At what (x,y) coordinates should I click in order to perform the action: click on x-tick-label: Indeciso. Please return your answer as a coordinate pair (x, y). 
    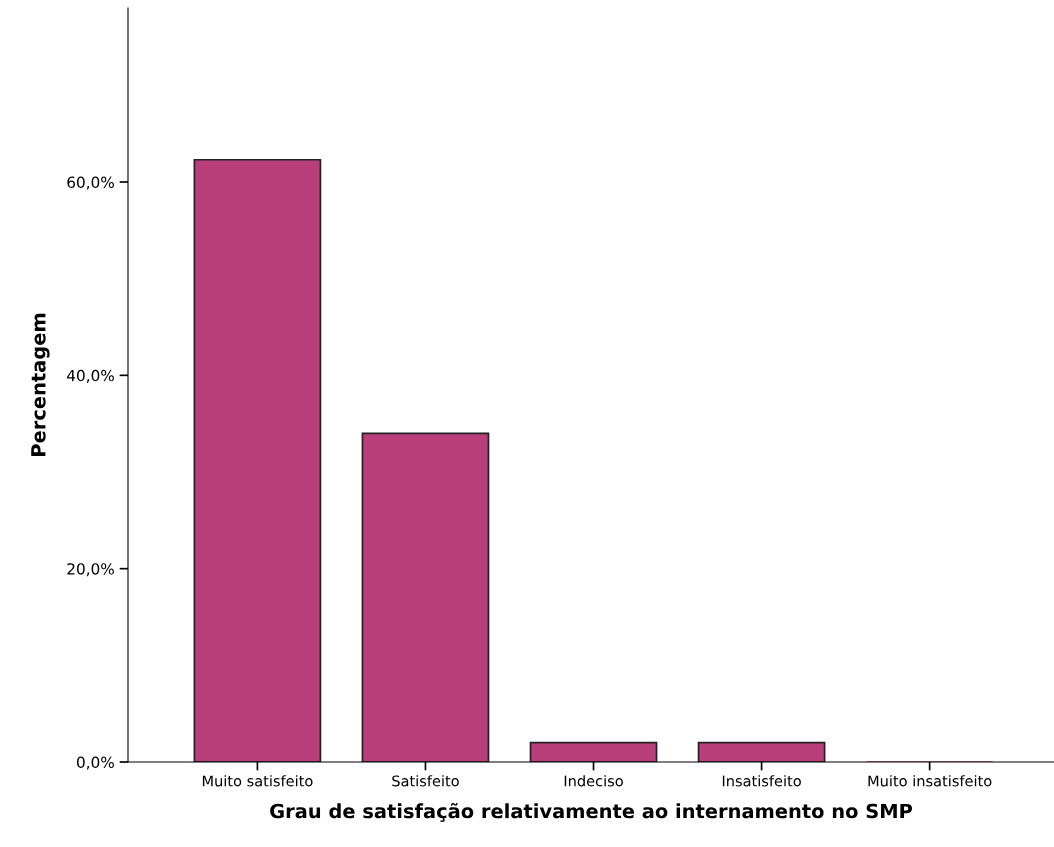
    Looking at the image, I should click on (593, 781).